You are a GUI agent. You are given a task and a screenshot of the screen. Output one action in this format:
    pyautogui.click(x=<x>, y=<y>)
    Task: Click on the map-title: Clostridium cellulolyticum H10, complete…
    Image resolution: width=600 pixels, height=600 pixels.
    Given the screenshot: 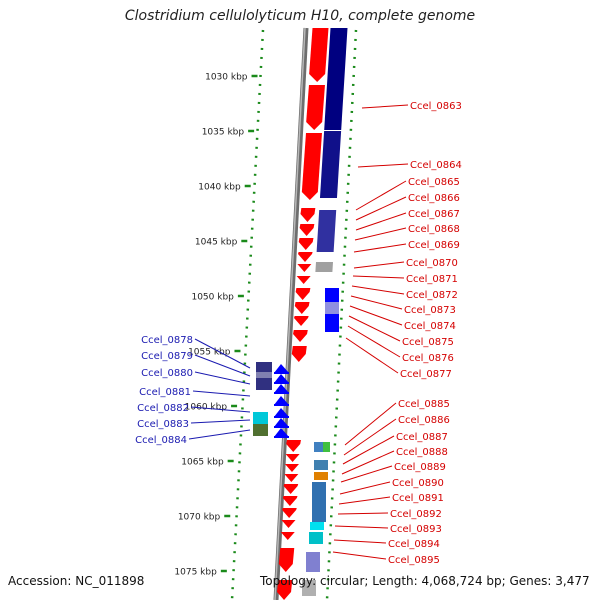 What is the action you would take?
    pyautogui.click(x=300, y=16)
    